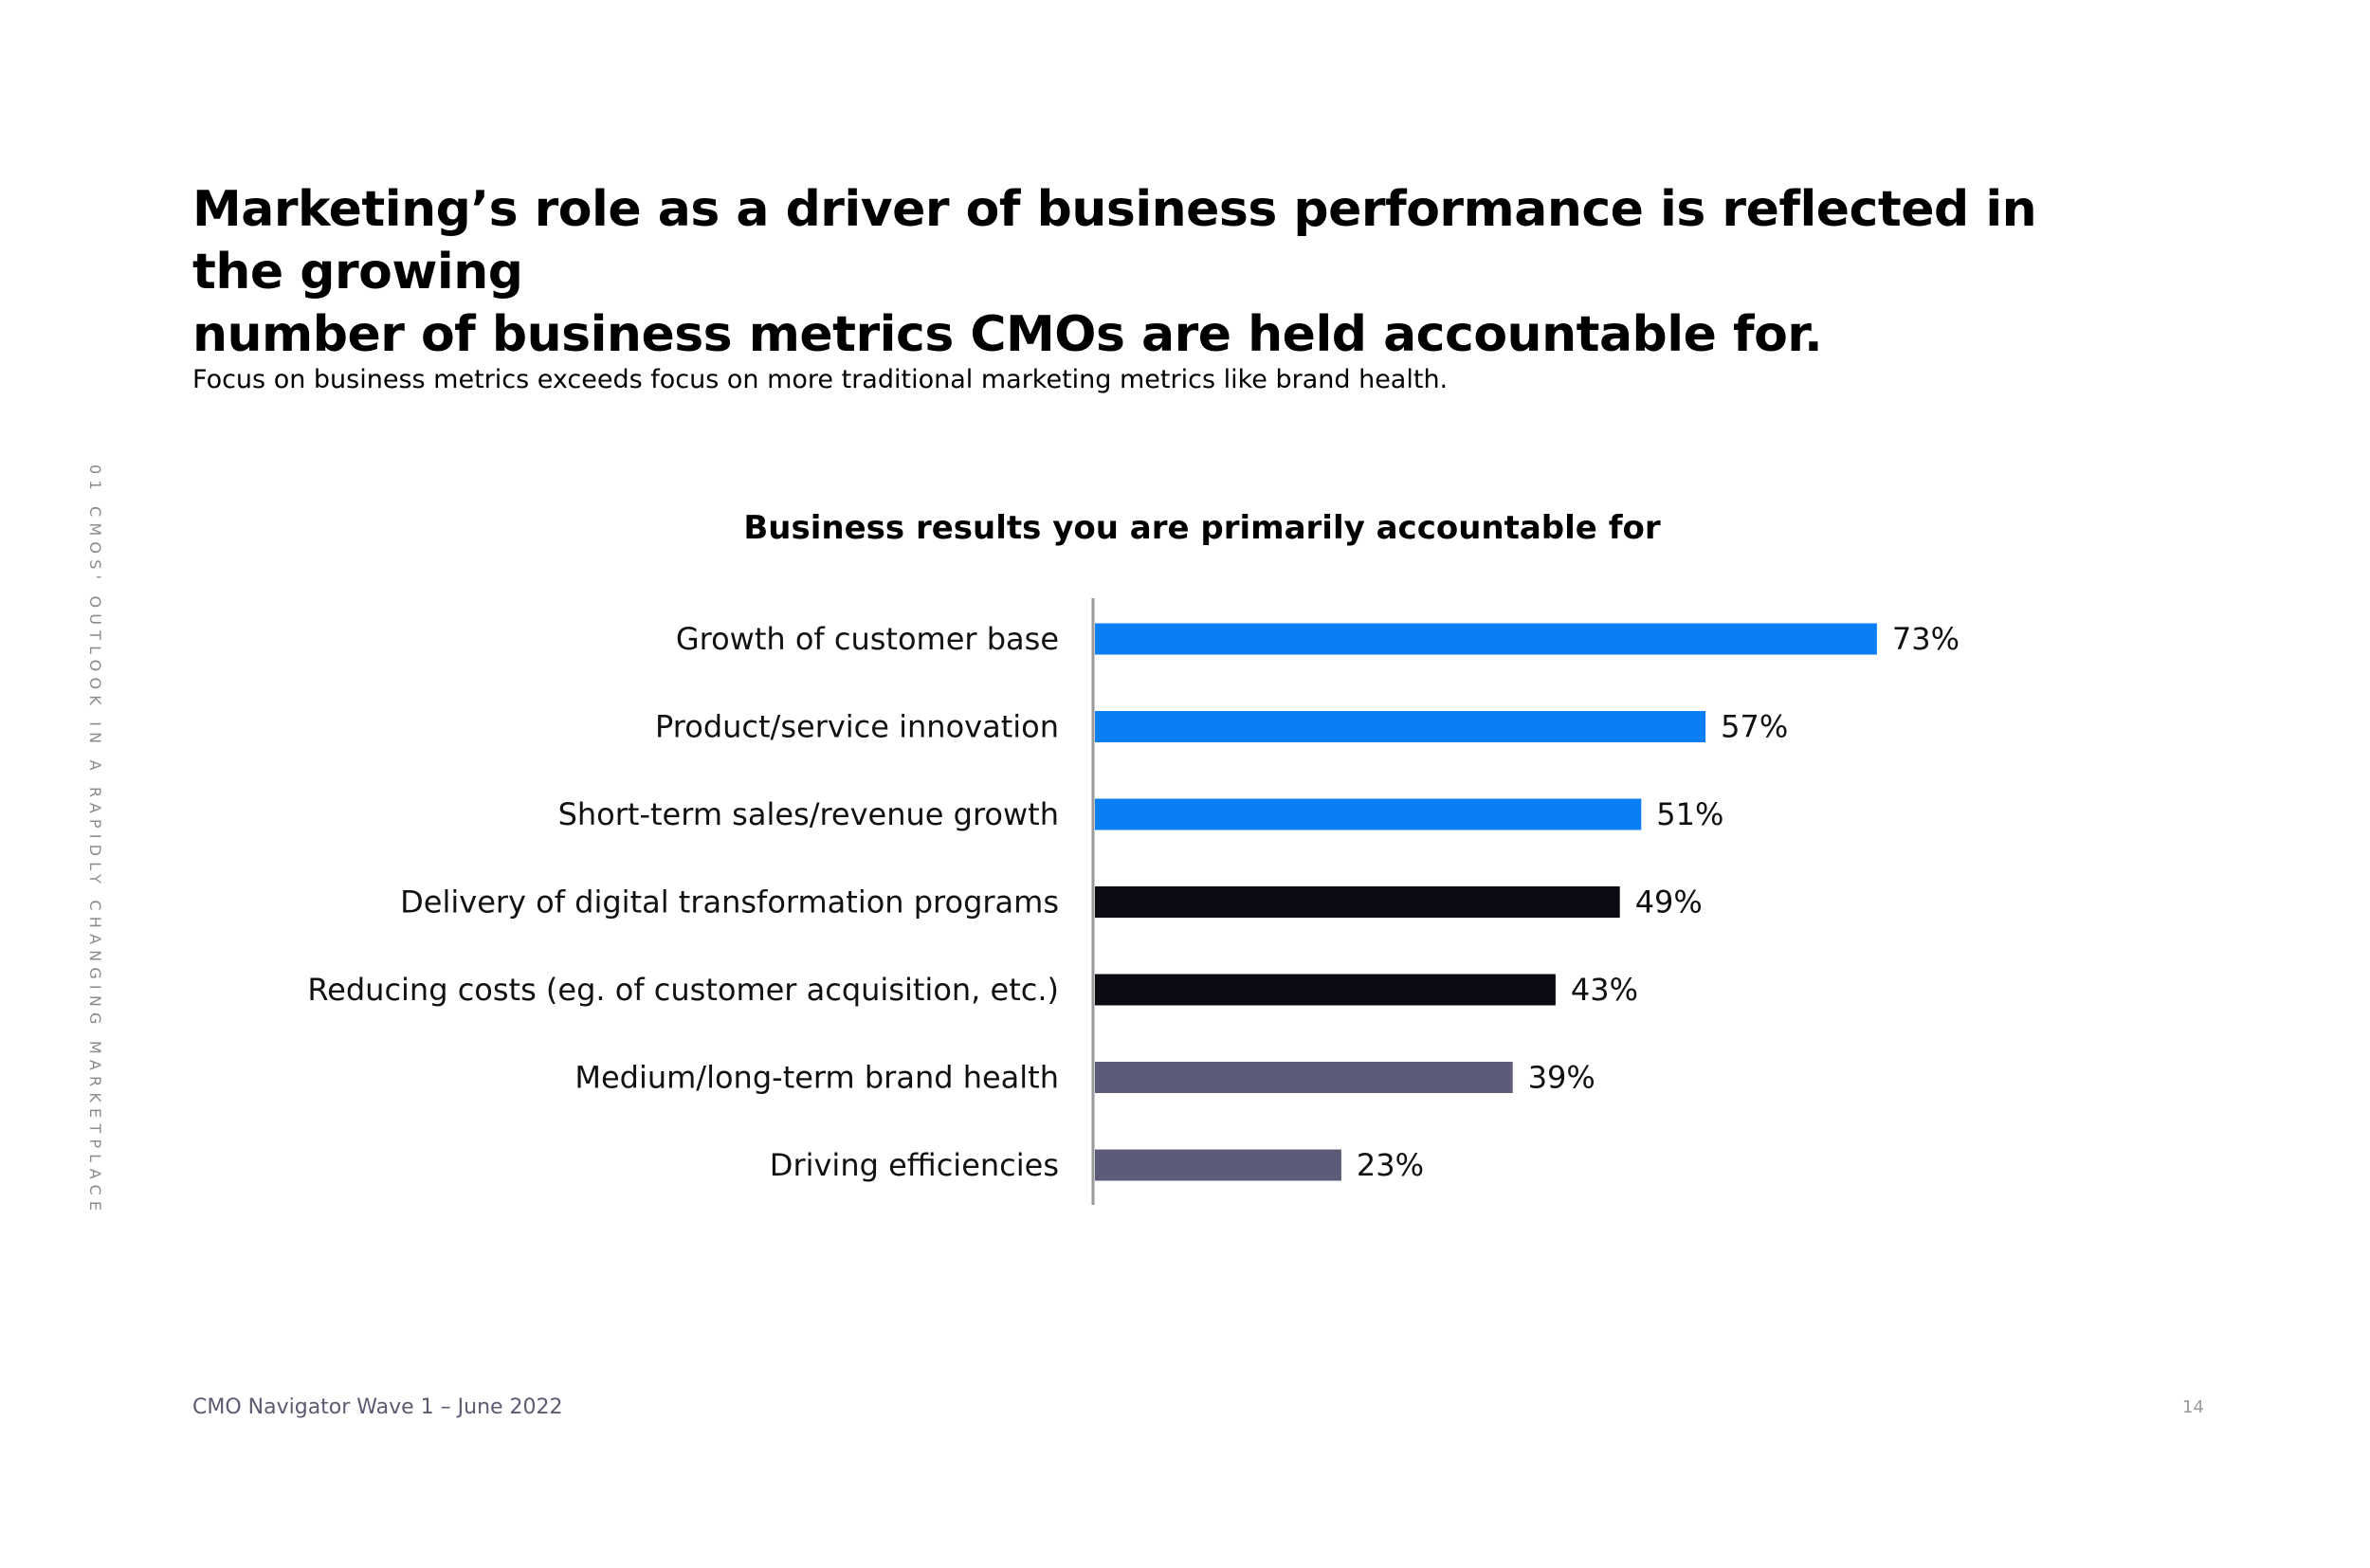 The width and height of the screenshot is (2370, 1568). What do you see at coordinates (867, 639) in the screenshot?
I see `category-label: Growth of customer base` at bounding box center [867, 639].